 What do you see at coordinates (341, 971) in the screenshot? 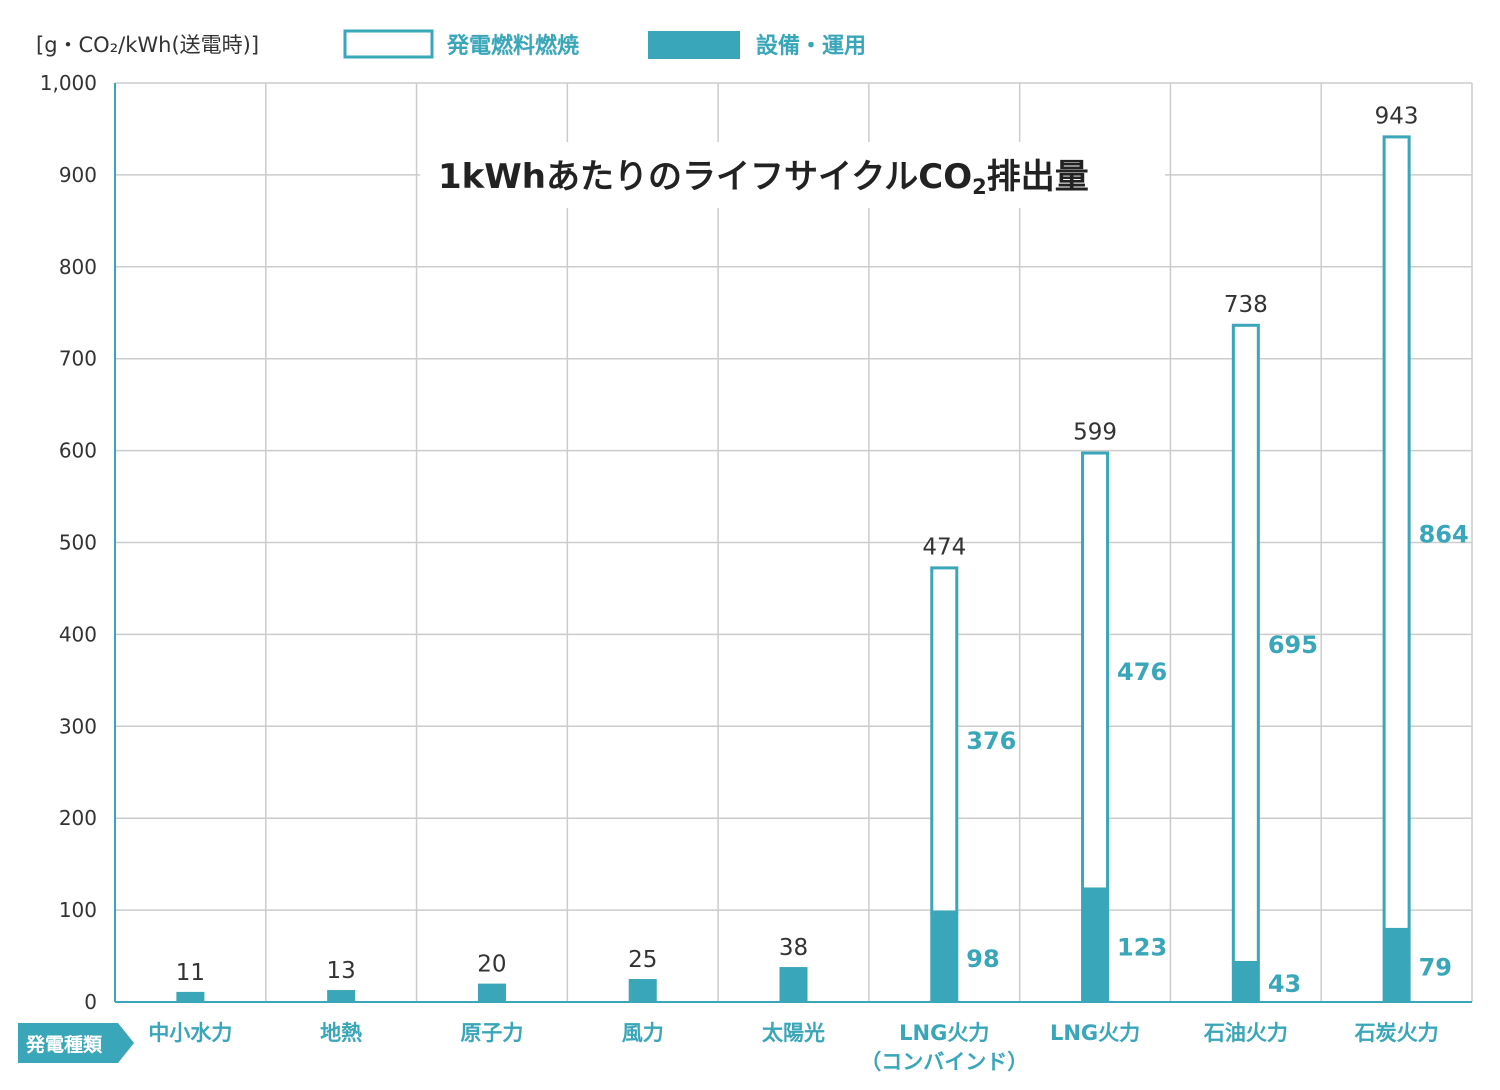
I see `bar-total-label: 13` at bounding box center [341, 971].